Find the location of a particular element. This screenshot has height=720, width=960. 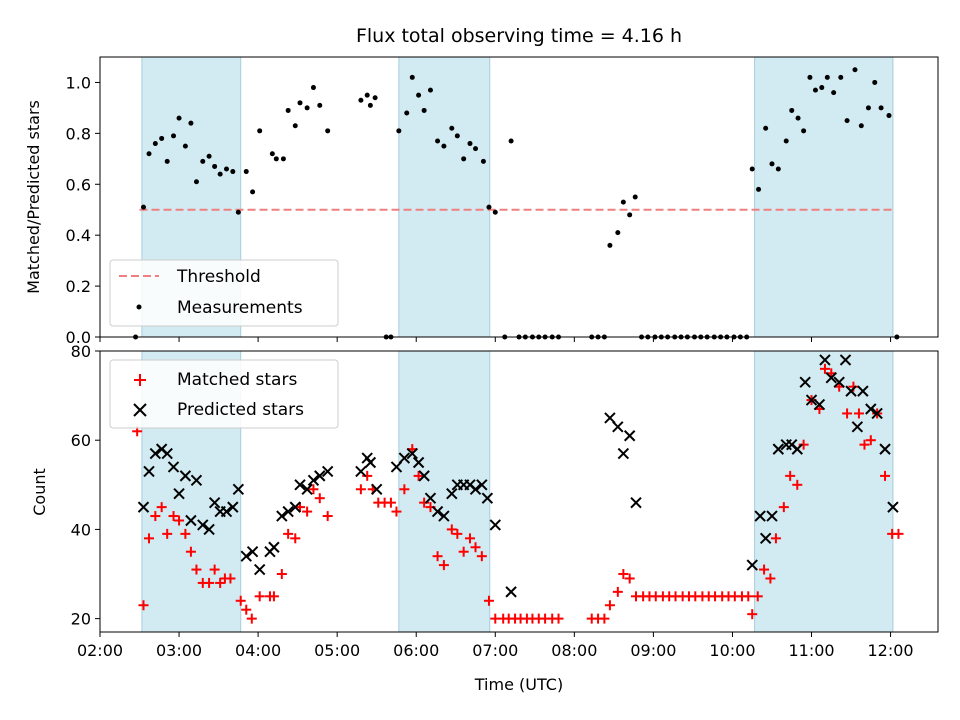

matched-legend-swatch is located at coordinates (140, 380).